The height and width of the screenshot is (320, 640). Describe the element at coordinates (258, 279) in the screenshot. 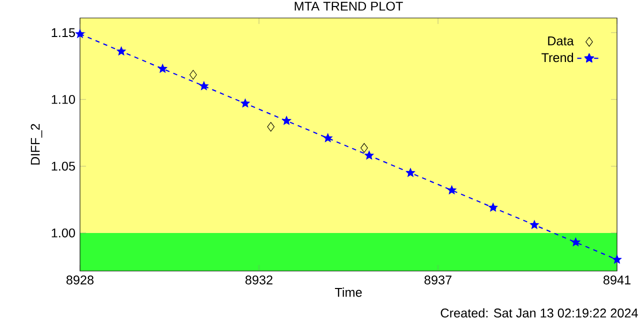

I see `x-tick-label: 8932` at that location.